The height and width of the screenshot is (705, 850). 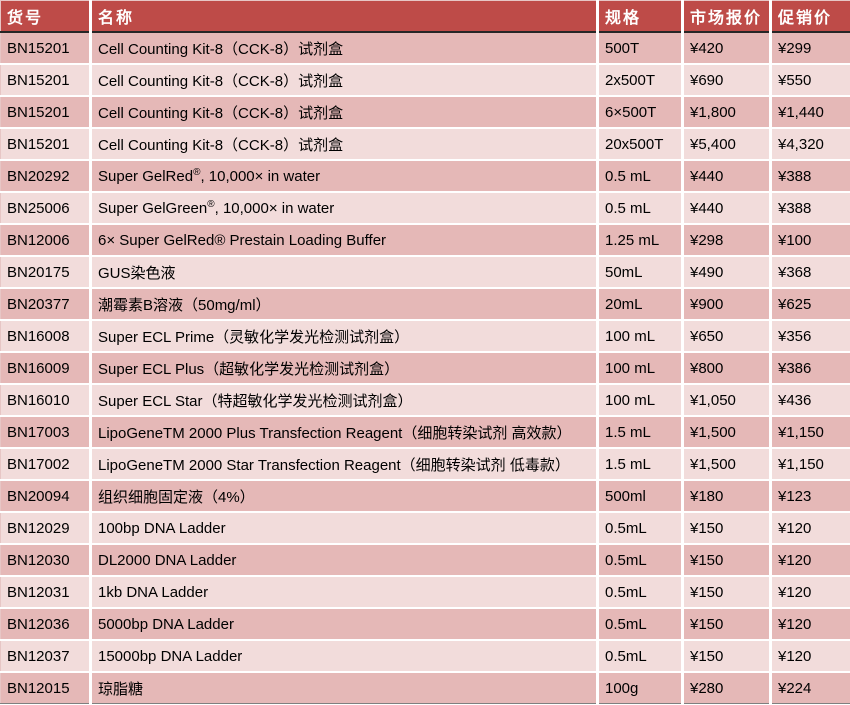 What do you see at coordinates (727, 400) in the screenshot?
I see `cell-market-price: ¥1,050` at bounding box center [727, 400].